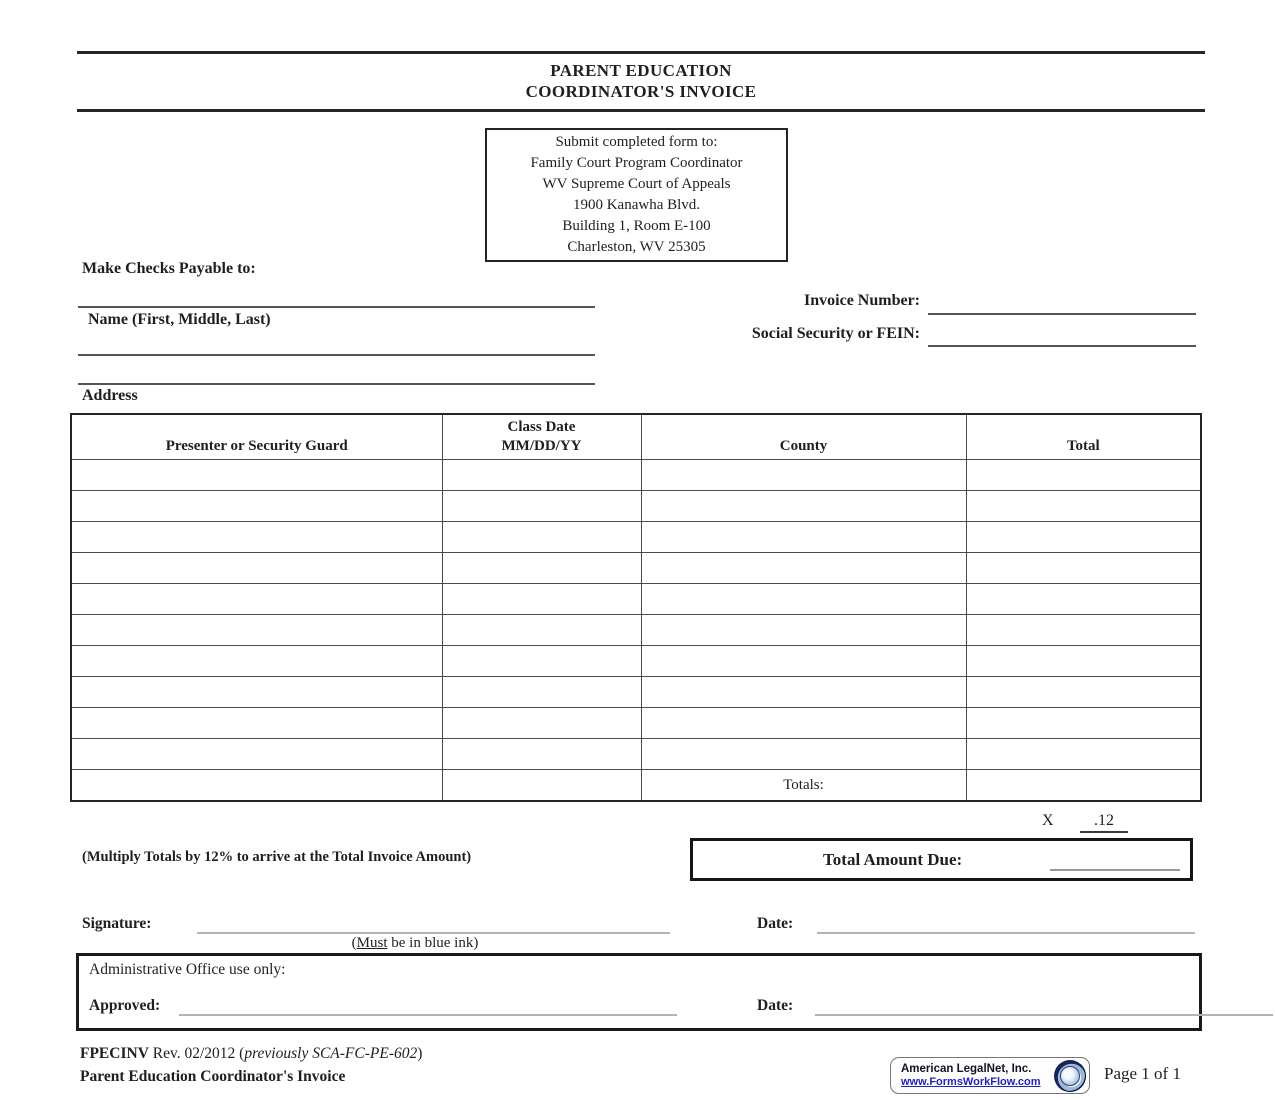 This screenshot has width=1275, height=1100. Describe the element at coordinates (636, 226) in the screenshot. I see `submit-line: Building 1, Room E-100` at that location.